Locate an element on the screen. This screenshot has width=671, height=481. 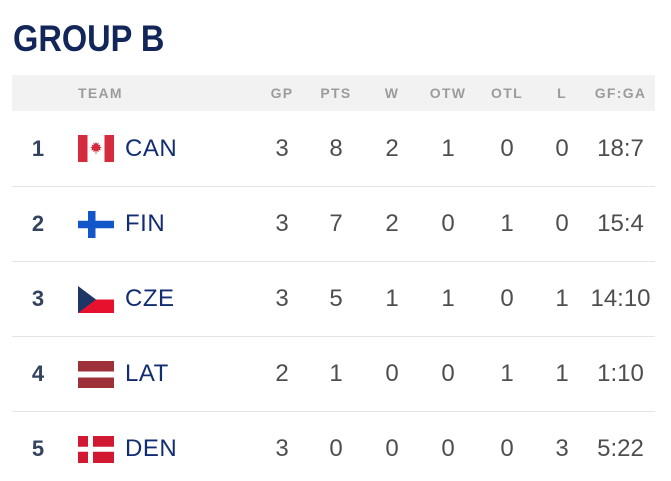
team-code: LAT is located at coordinates (147, 373).